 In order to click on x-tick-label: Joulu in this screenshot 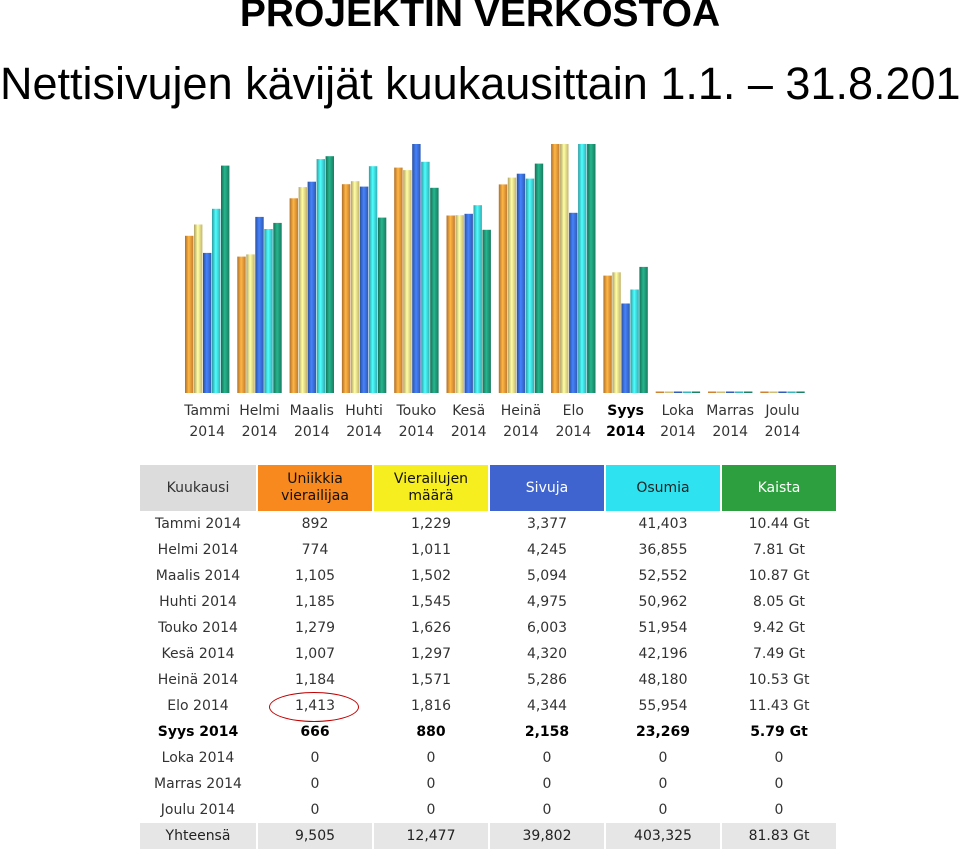, I will do `click(781, 411)`.